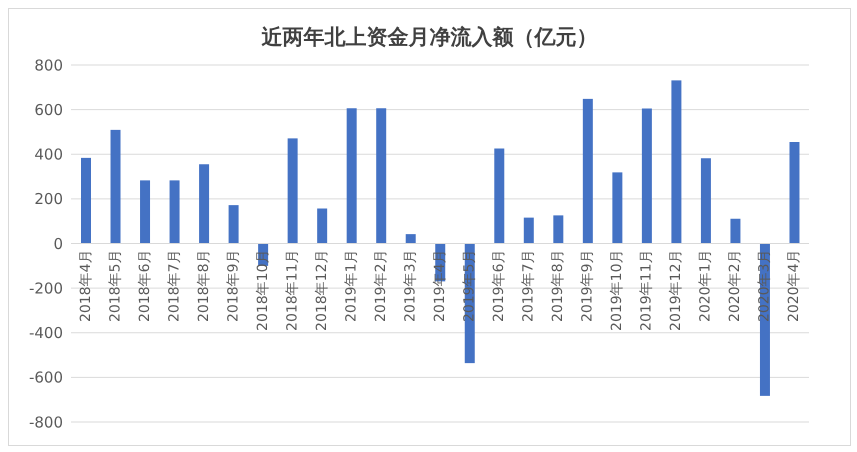 The image size is (857, 452). Describe the element at coordinates (470, 286) in the screenshot. I see `x-tick-label: 2019年5月` at that location.